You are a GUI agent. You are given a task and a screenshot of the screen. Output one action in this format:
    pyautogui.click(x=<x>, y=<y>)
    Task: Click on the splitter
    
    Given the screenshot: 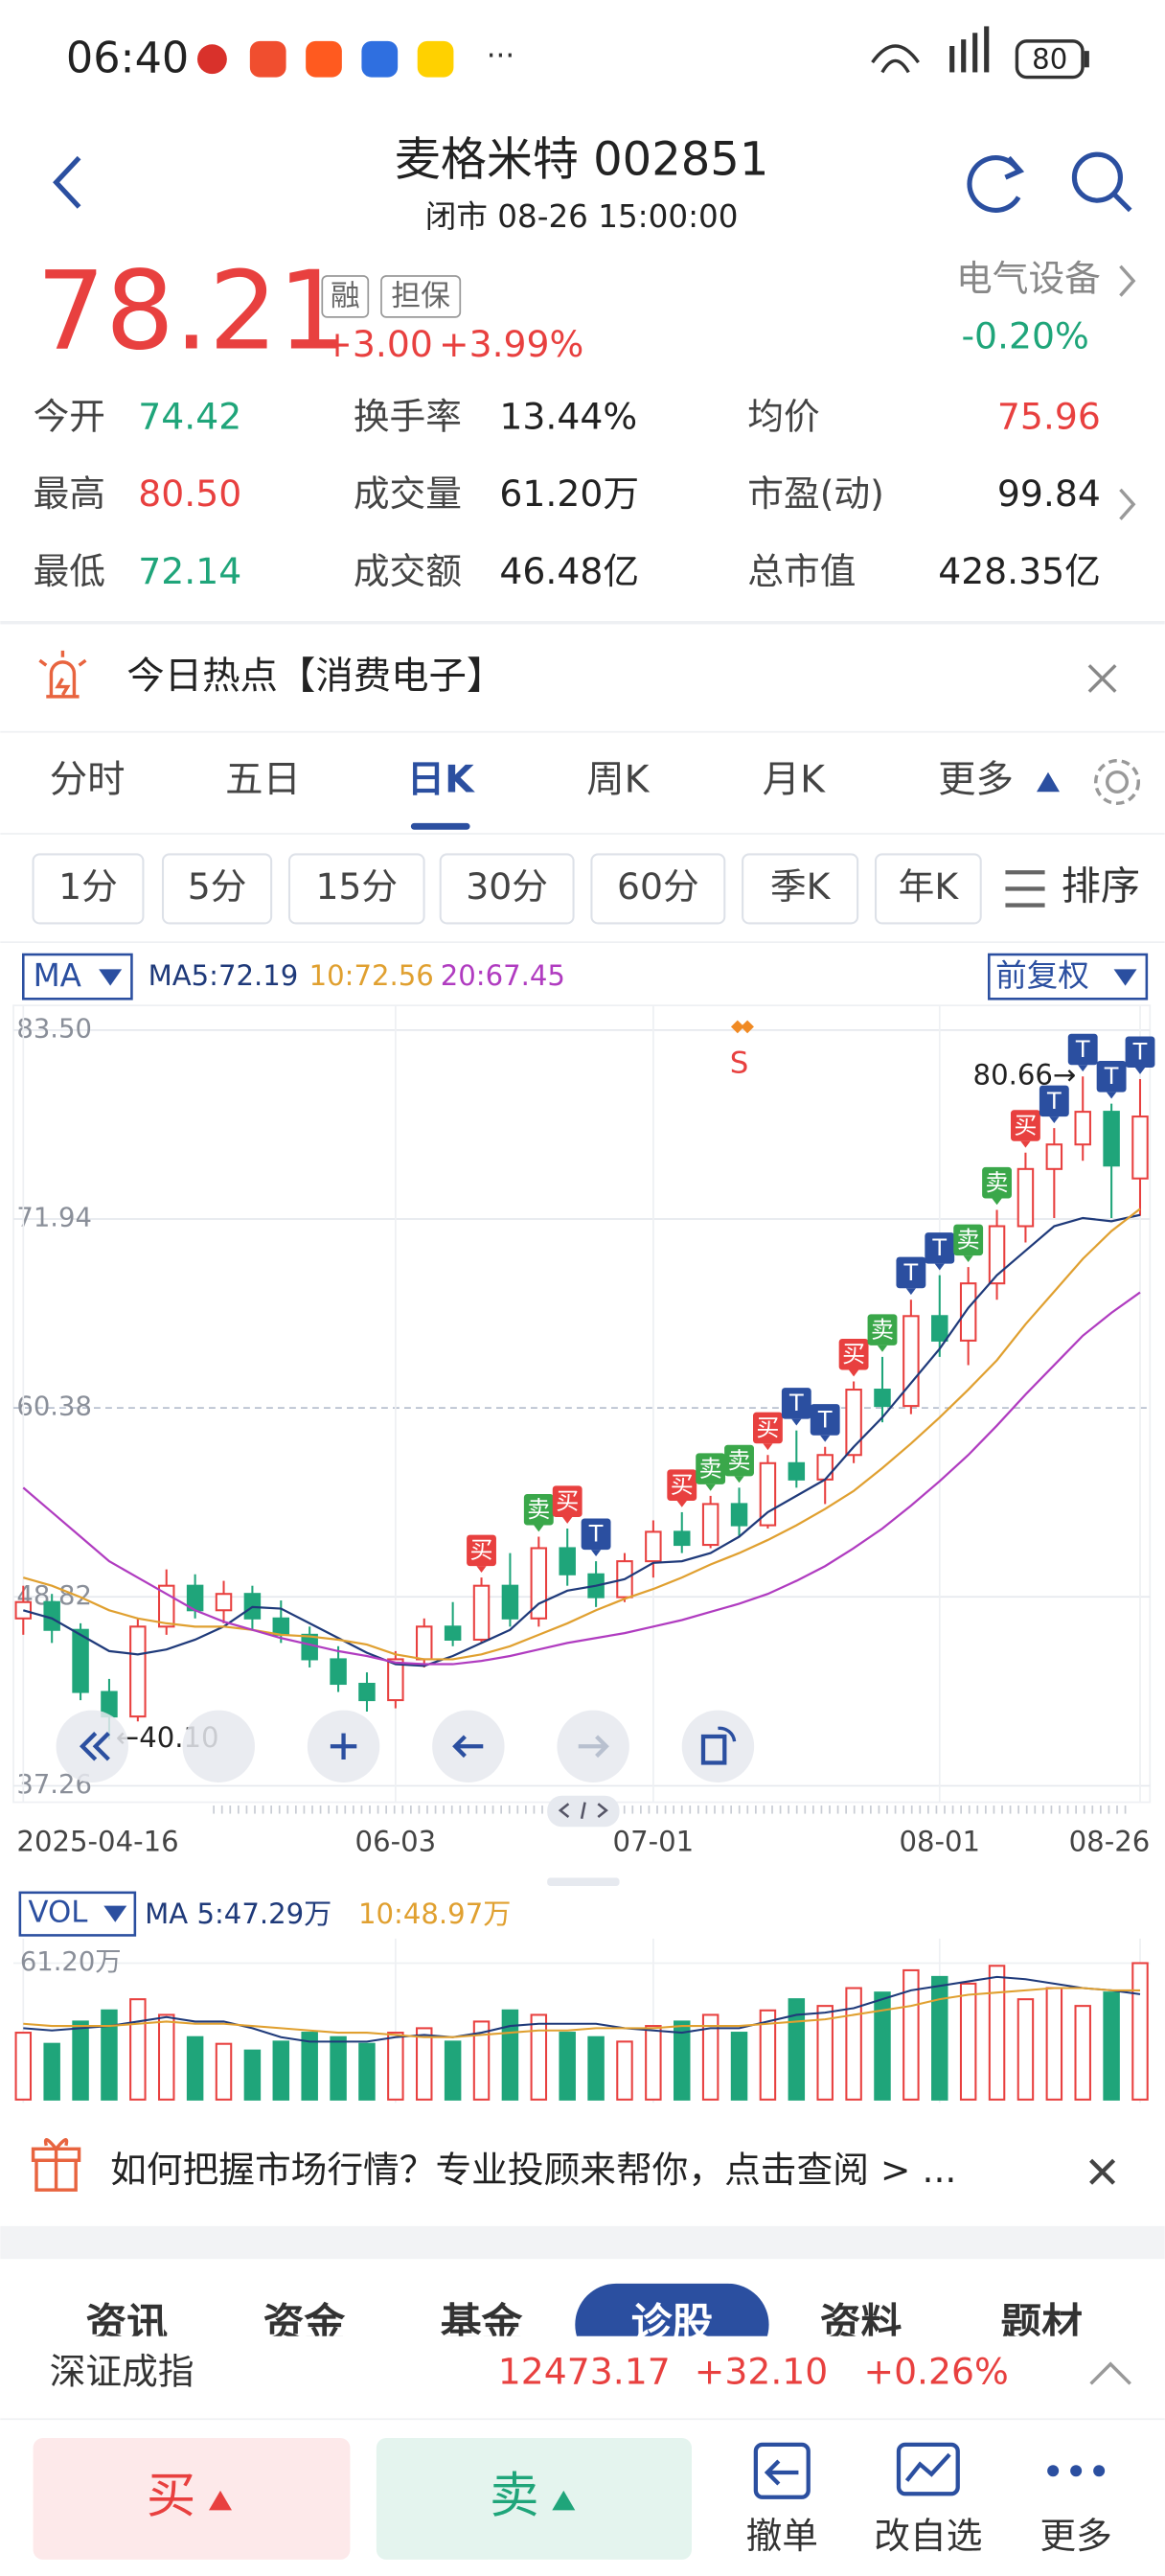 What is the action you would take?
    pyautogui.click(x=583, y=1881)
    